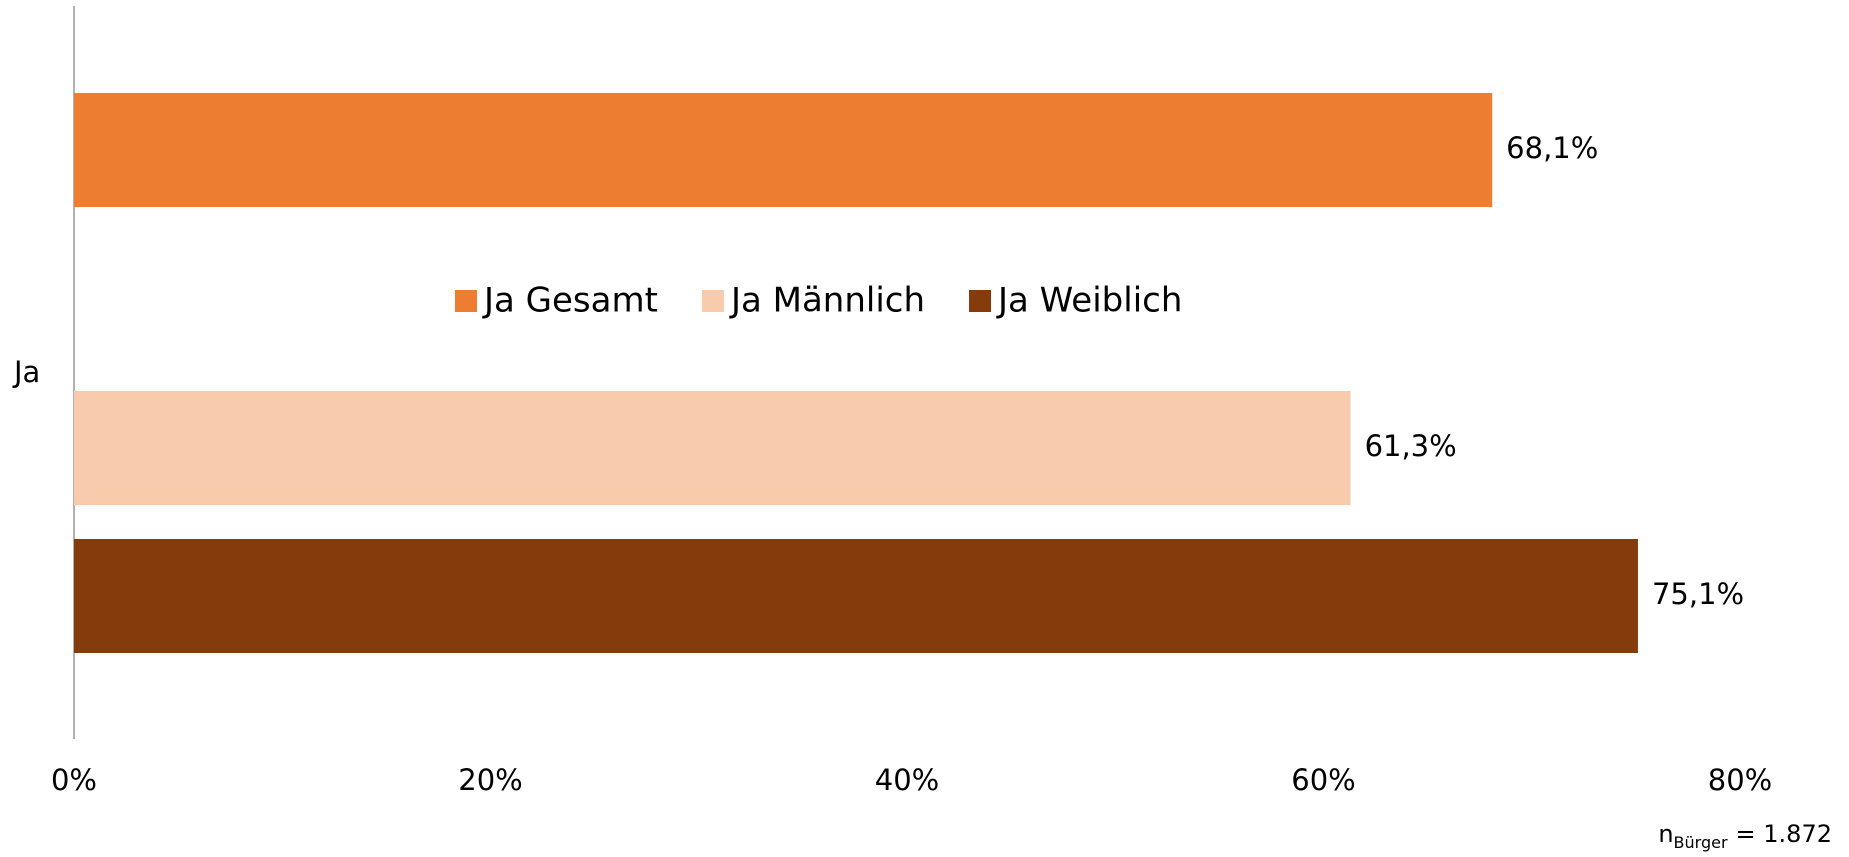 This screenshot has width=1849, height=857. Describe the element at coordinates (907, 780) in the screenshot. I see `x-tick-label: 40%` at that location.